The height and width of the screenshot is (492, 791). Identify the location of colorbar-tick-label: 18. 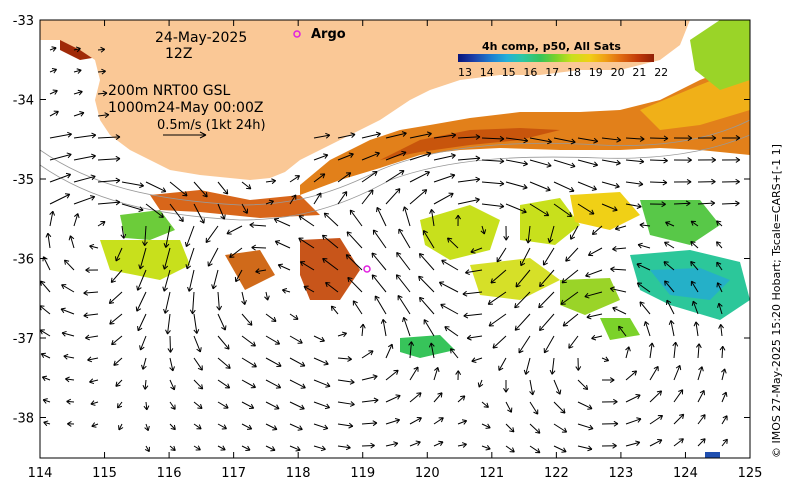
(574, 72).